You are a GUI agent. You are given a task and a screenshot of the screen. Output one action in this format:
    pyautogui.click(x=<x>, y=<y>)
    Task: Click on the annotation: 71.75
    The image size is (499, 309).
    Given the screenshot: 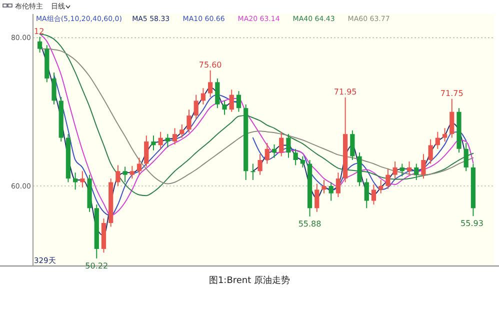 What is the action you would take?
    pyautogui.click(x=452, y=93)
    